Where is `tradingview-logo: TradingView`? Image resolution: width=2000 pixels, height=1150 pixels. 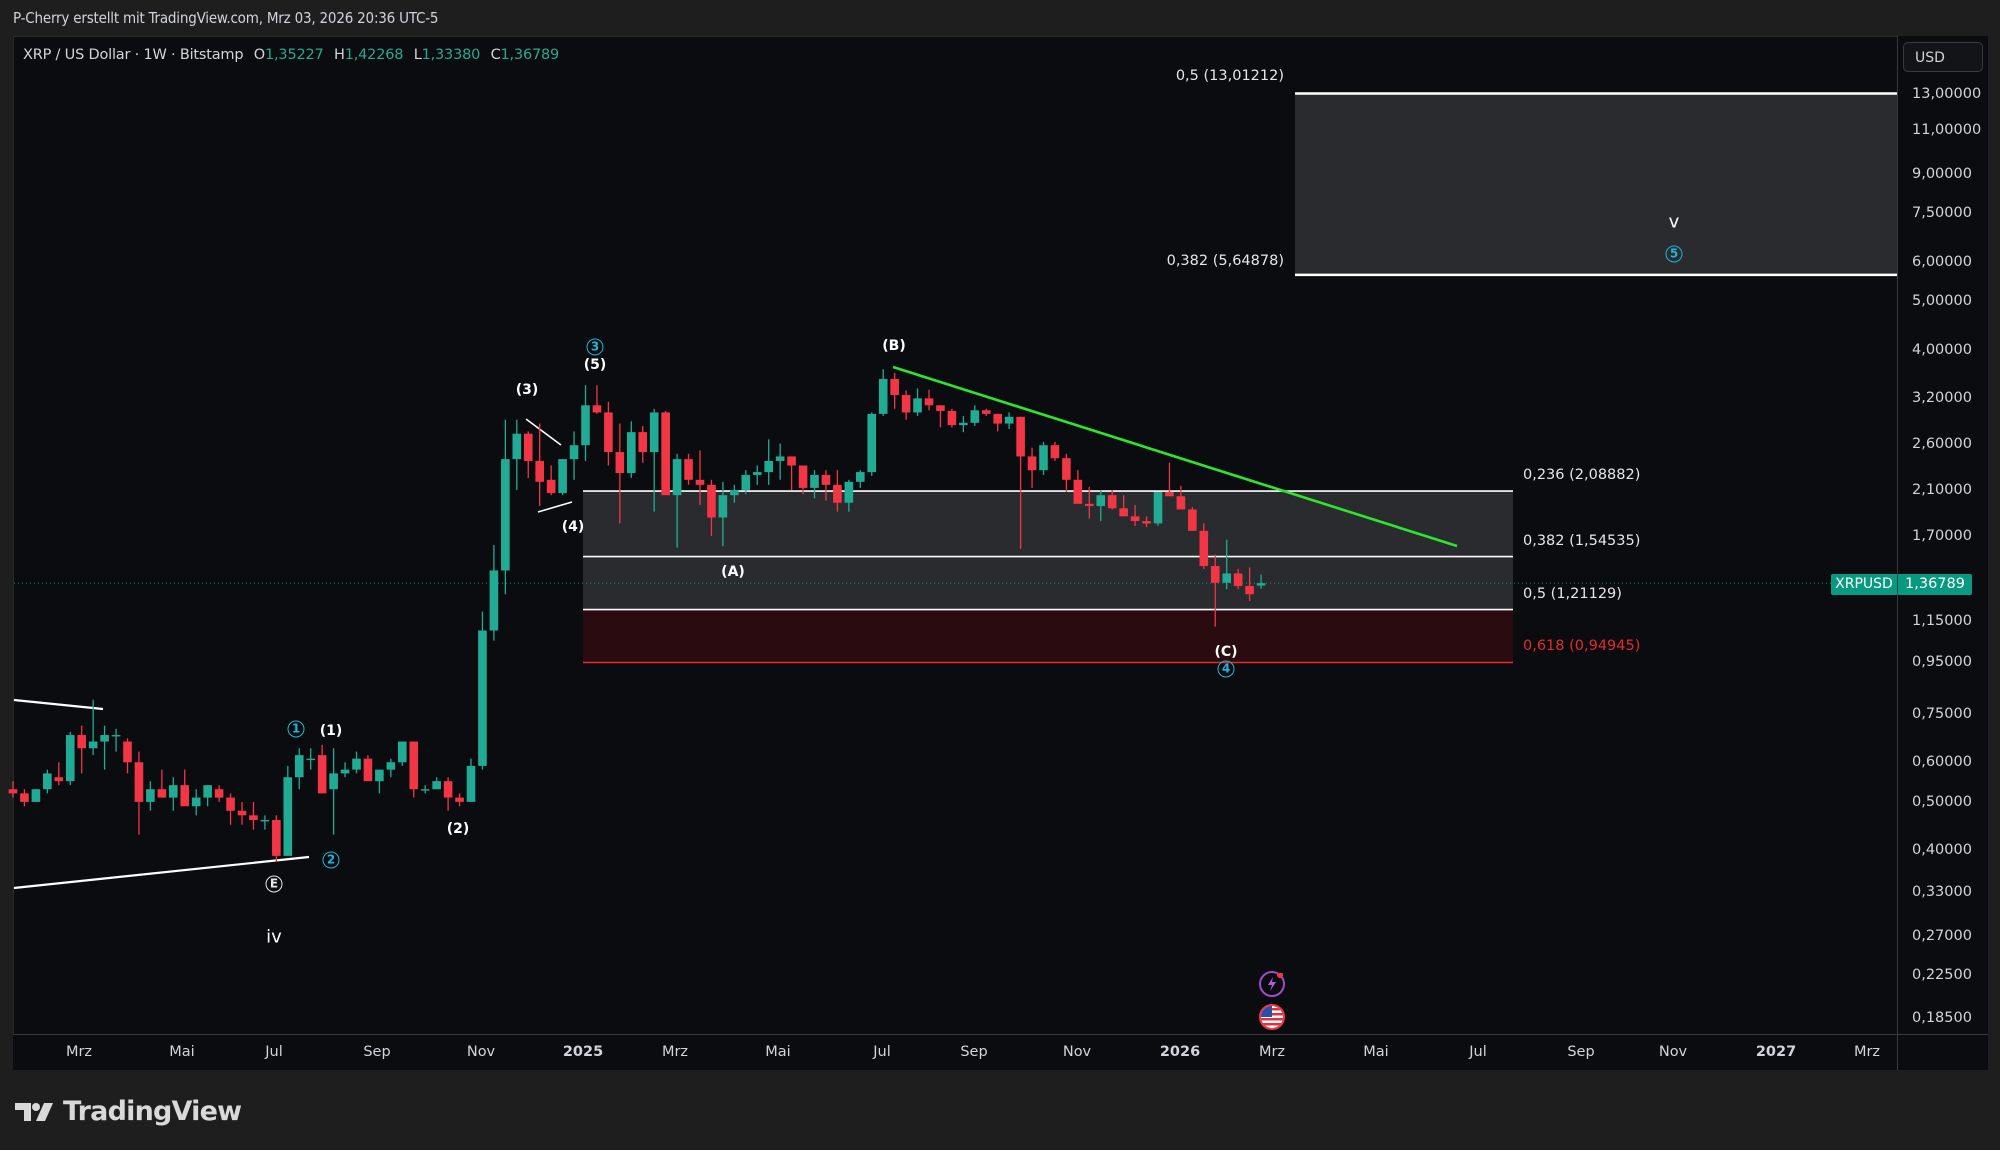 tradingview-logo: TradingView is located at coordinates (128, 1111).